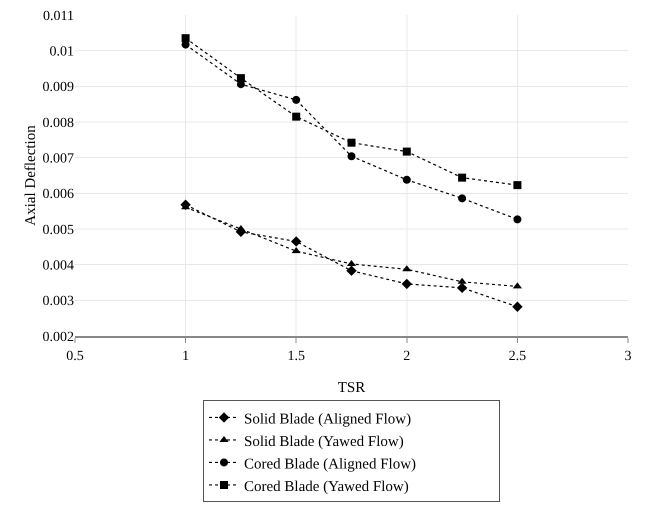  I want to click on x-axis-title: TSR, so click(352, 388).